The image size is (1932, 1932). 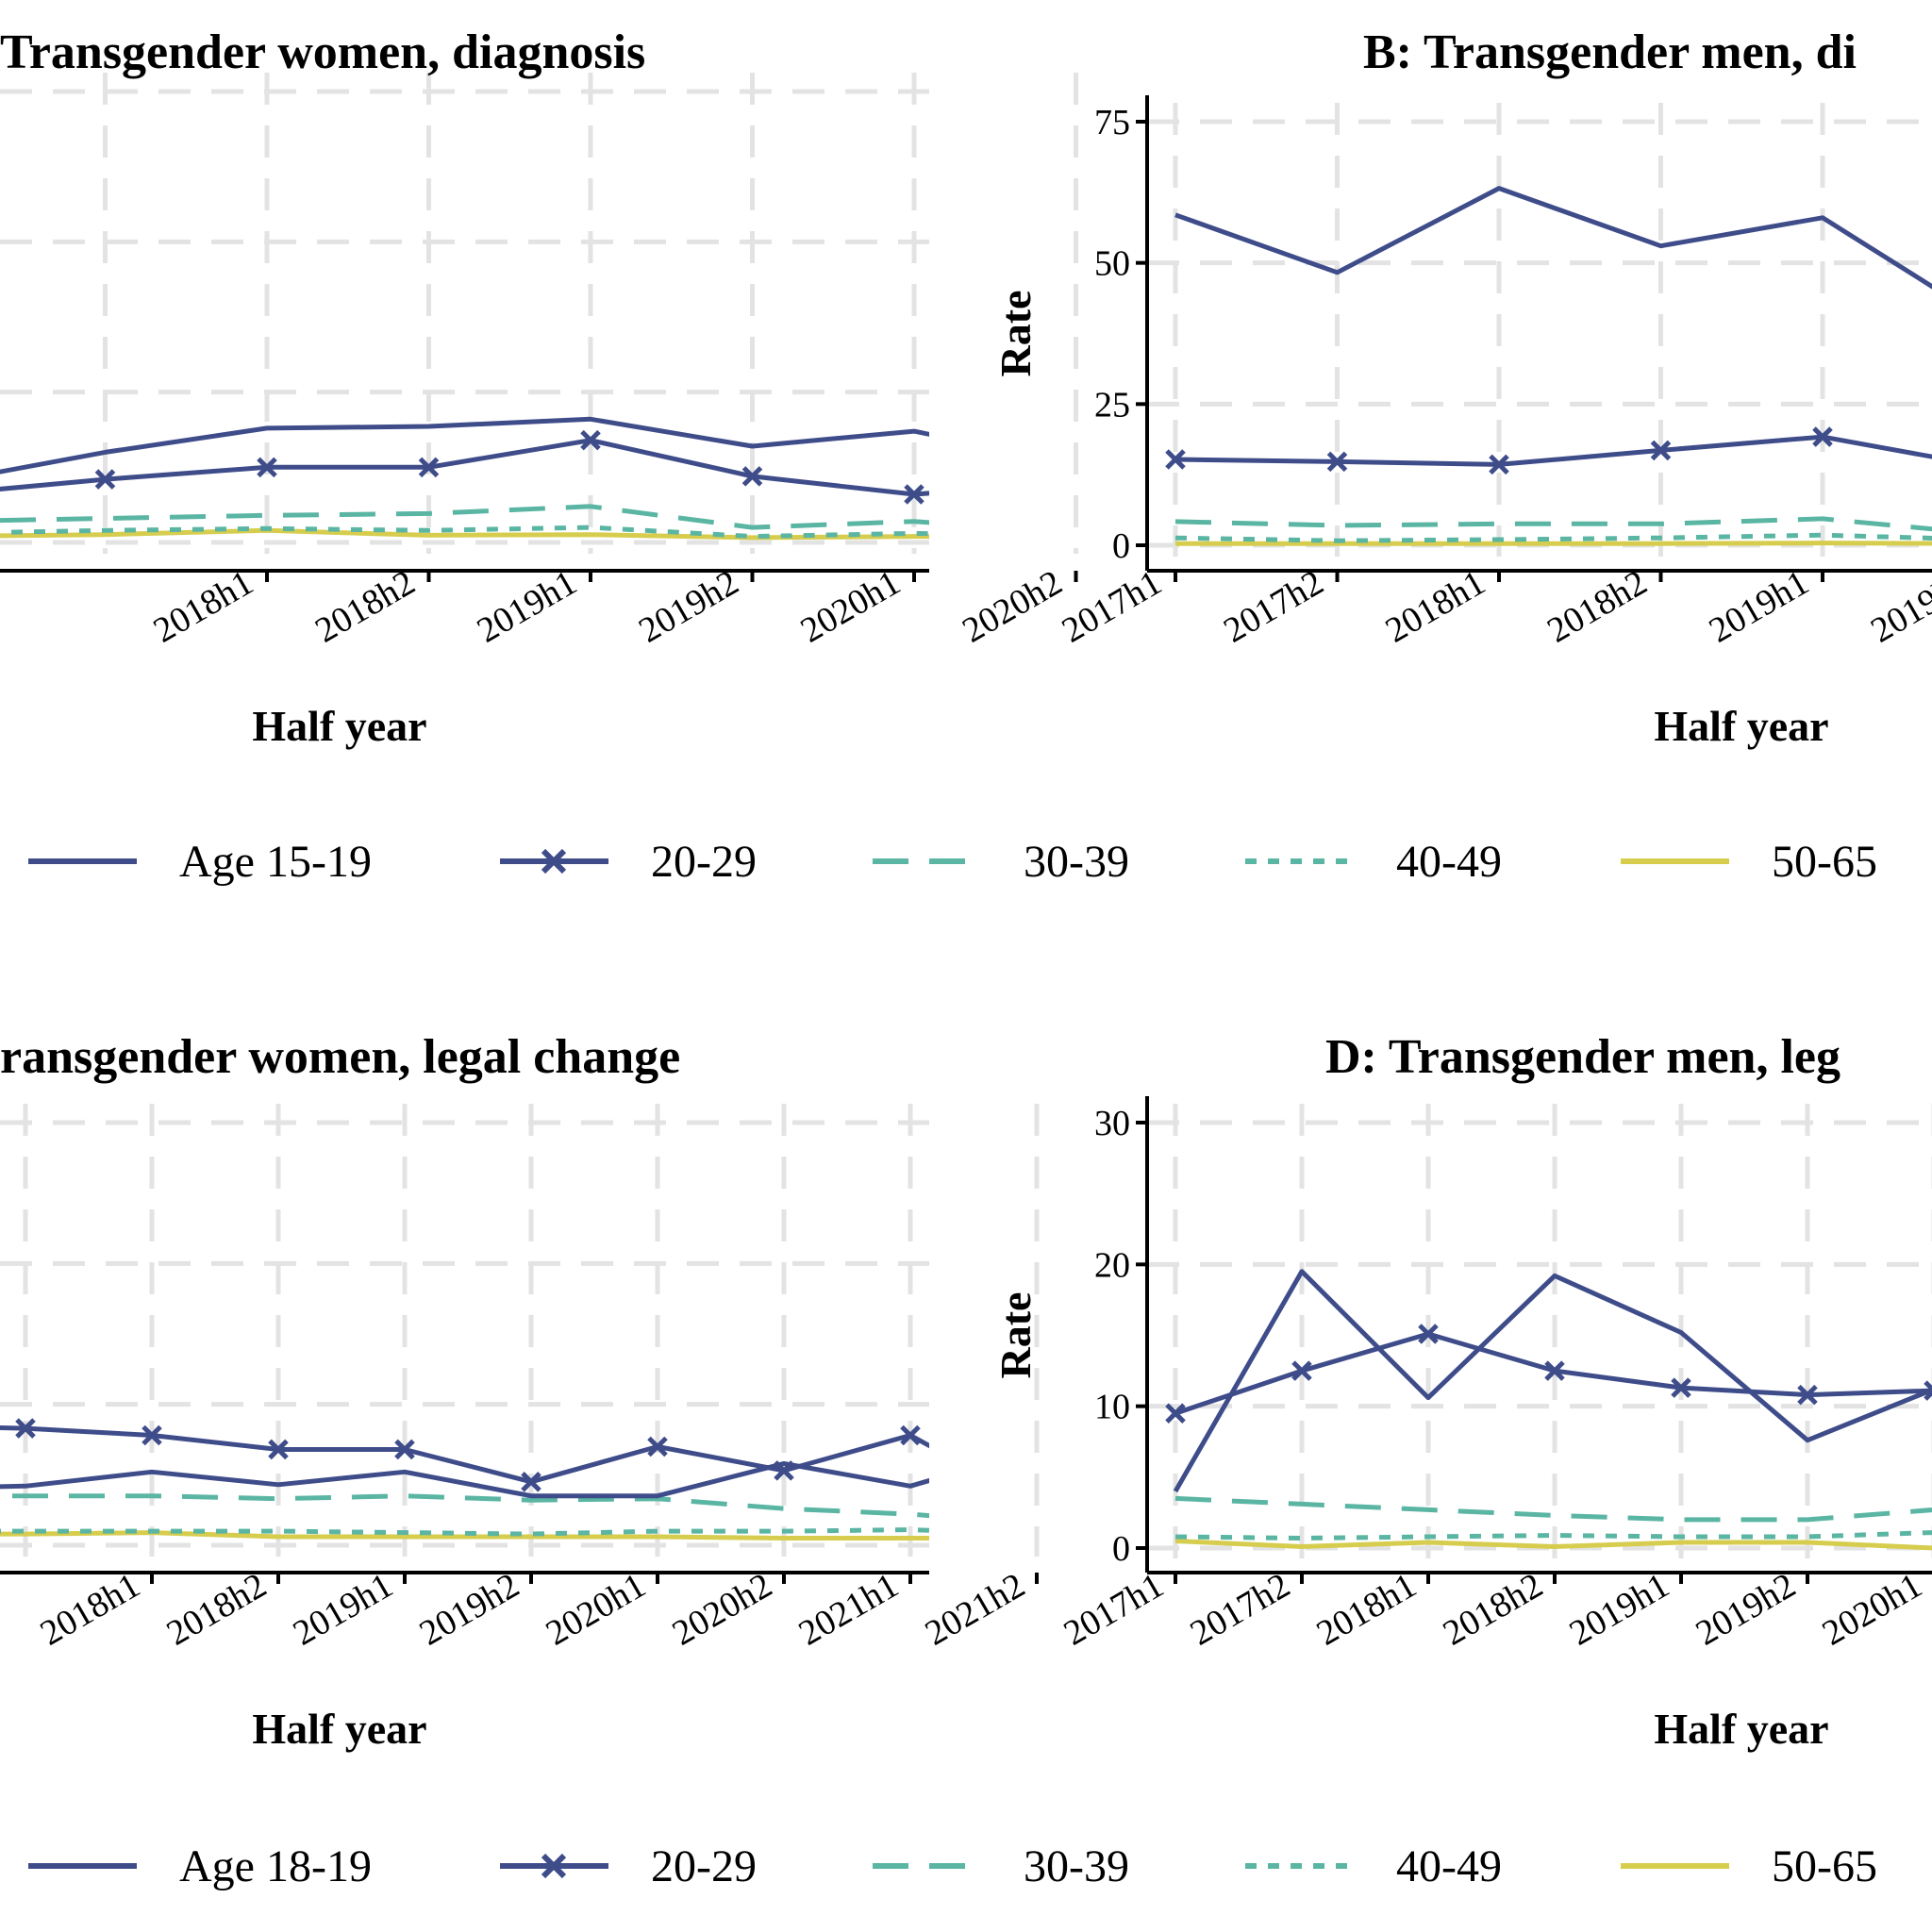 What do you see at coordinates (849, 1609) in the screenshot?
I see `x-tick-label: 2021h1` at bounding box center [849, 1609].